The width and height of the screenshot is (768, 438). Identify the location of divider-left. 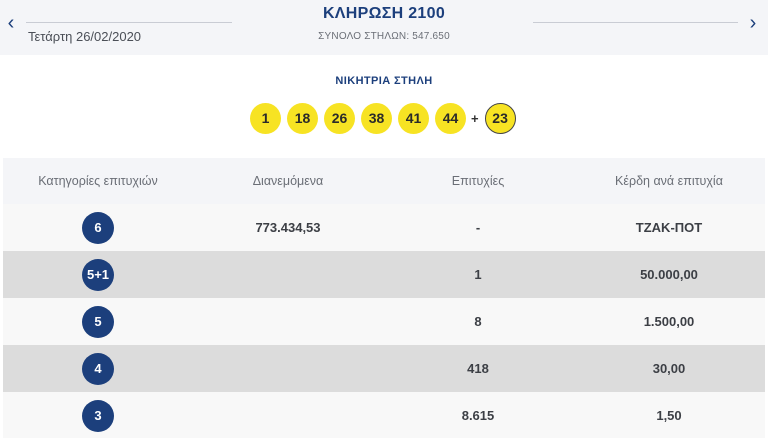
(129, 22).